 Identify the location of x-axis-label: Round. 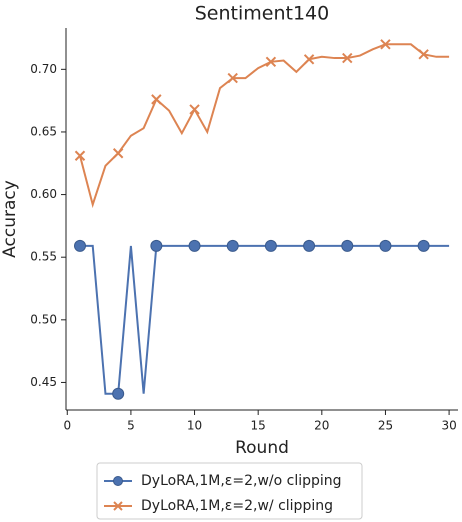
(262, 448).